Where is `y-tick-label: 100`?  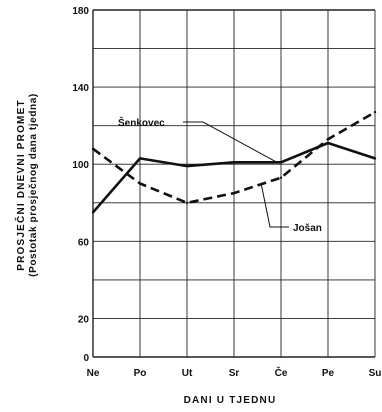 y-tick-label: 100 is located at coordinates (80, 165).